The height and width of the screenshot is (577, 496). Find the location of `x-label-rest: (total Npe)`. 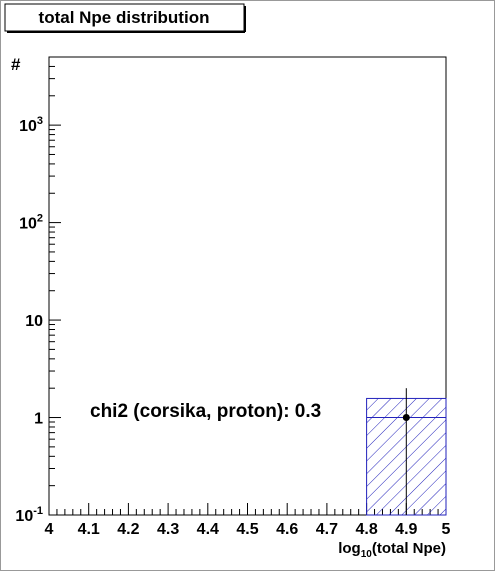

x-label-rest: (total Npe) is located at coordinates (409, 548).